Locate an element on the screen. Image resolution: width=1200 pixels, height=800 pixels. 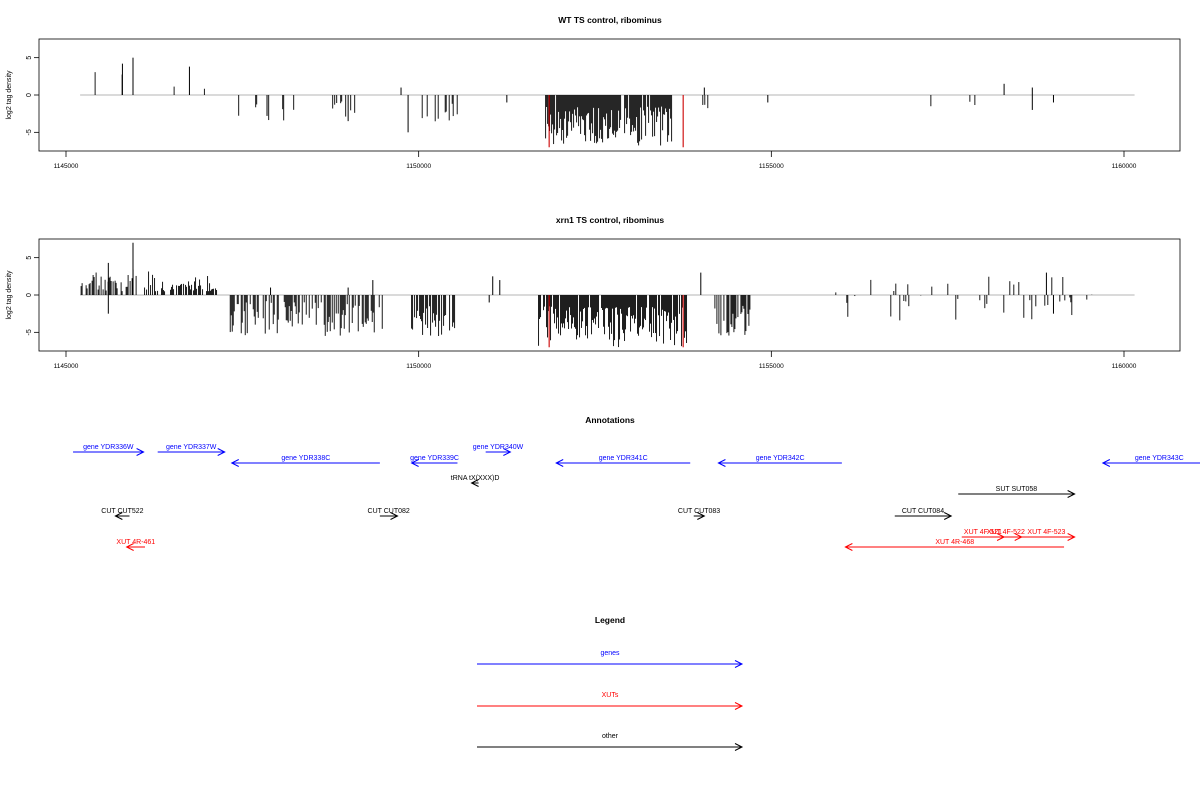
annotation-gene: gene YDR340W is located at coordinates (498, 450).